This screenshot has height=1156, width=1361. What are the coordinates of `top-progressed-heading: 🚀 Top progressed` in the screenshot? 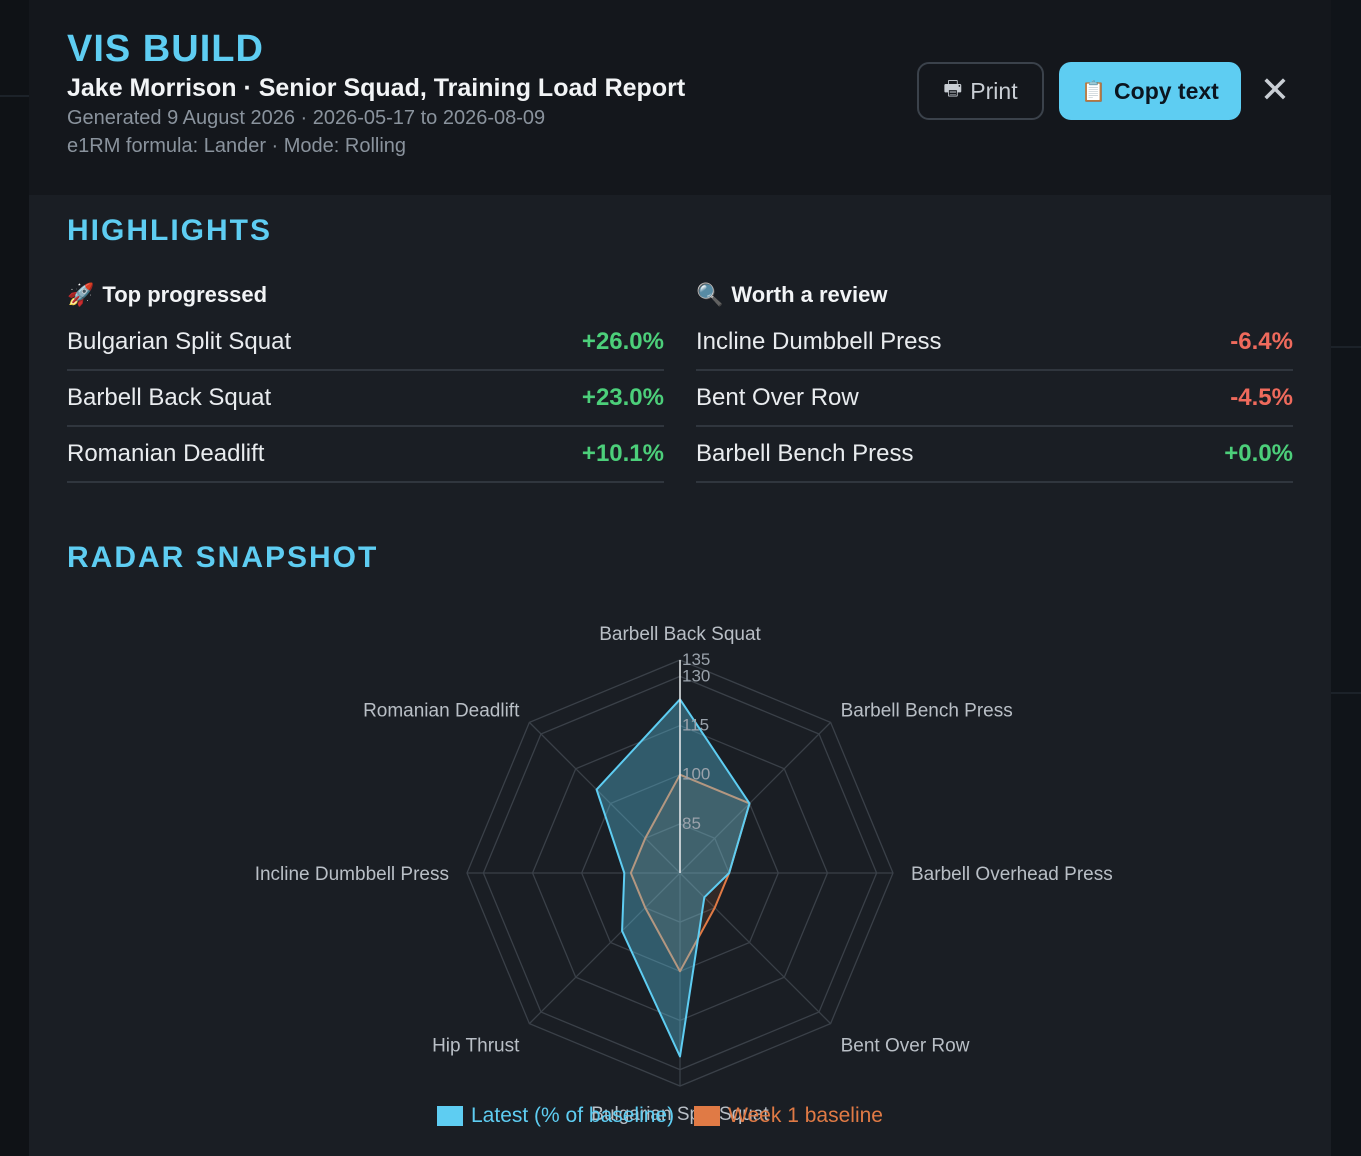 It's located at (365, 295).